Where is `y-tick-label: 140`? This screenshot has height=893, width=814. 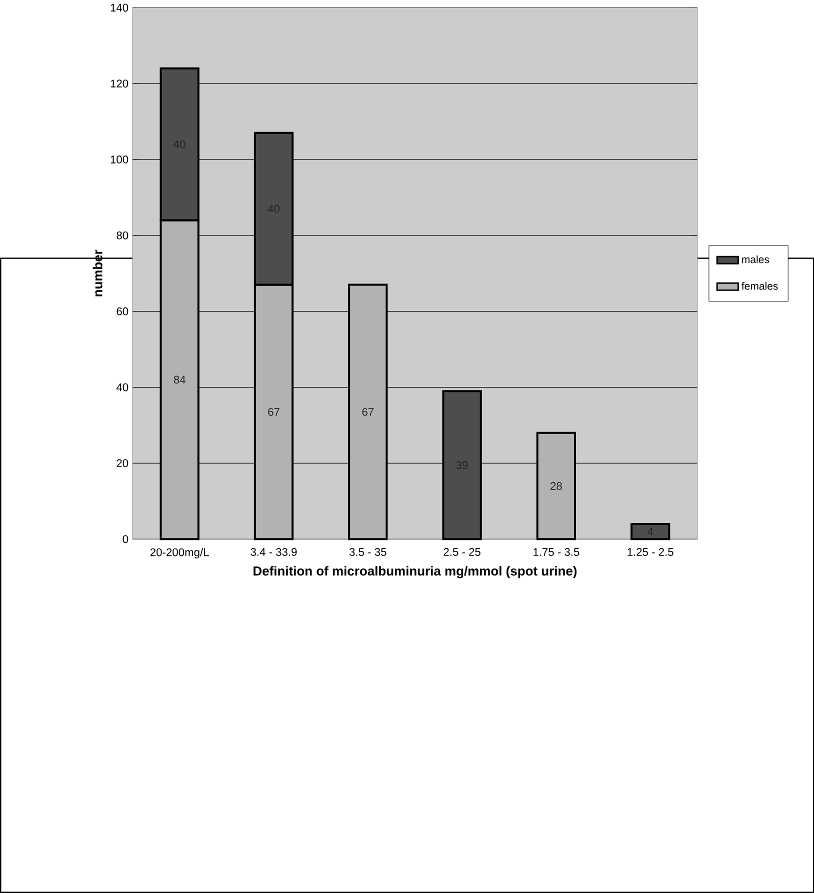 y-tick-label: 140 is located at coordinates (119, 8).